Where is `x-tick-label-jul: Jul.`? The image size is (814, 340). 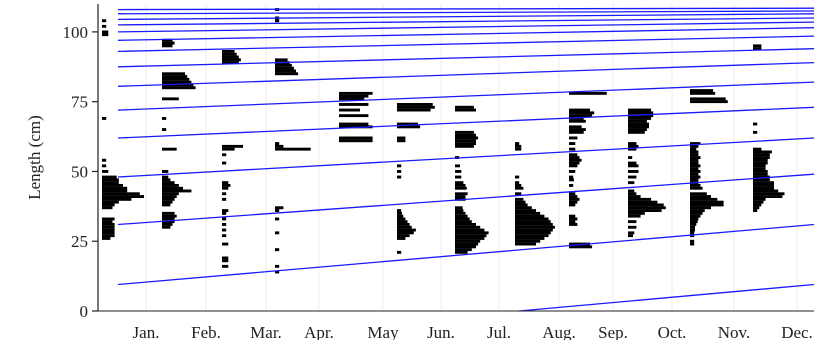
x-tick-label-jul: Jul. is located at coordinates (499, 331).